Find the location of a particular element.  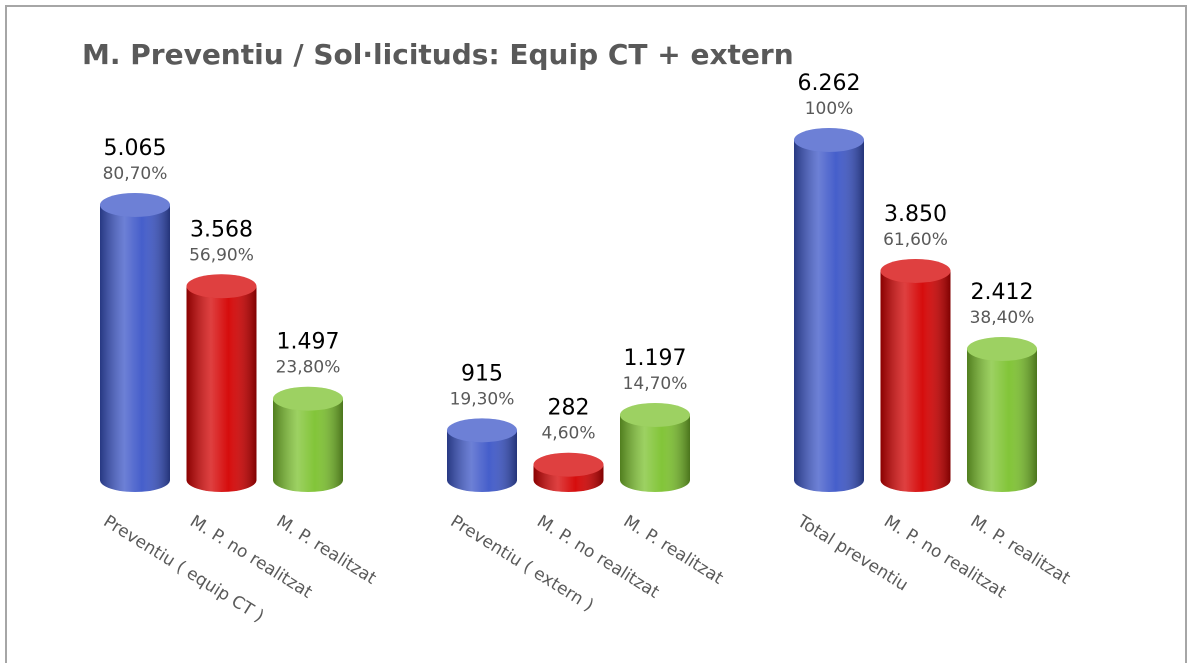

percent-label: 80,70% is located at coordinates (135, 174).